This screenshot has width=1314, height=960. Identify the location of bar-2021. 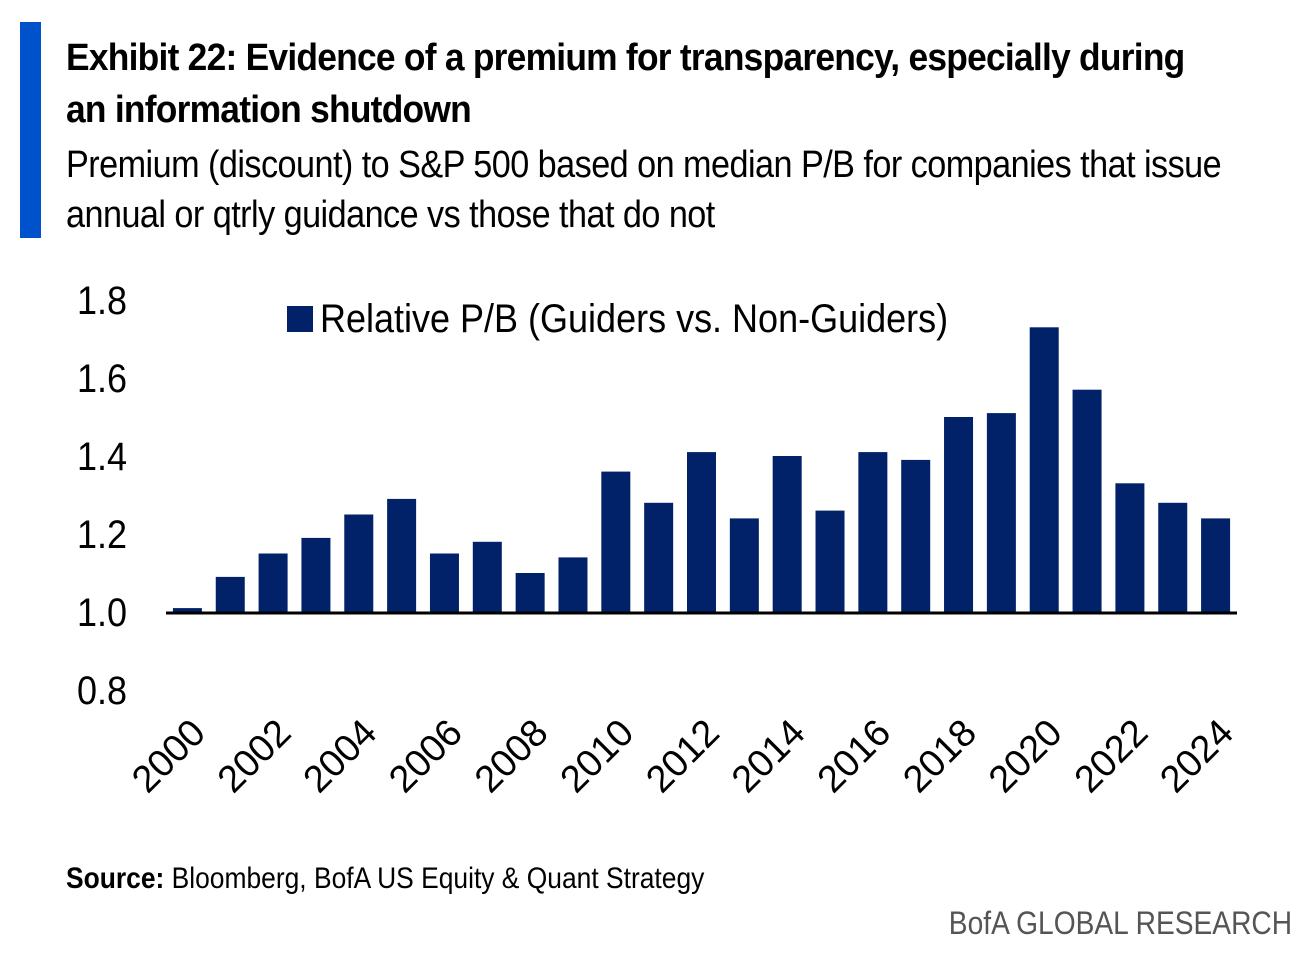
(1087, 500).